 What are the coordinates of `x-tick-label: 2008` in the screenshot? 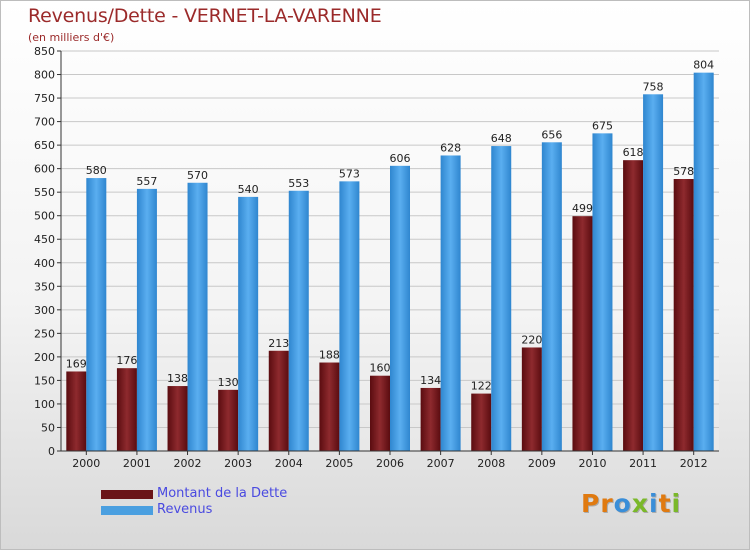 It's located at (491, 463).